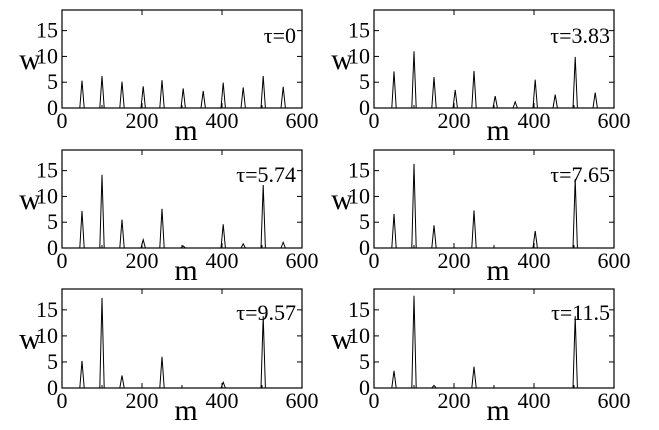  Describe the element at coordinates (266, 312) in the screenshot. I see `tau-annotation: τ=9.57` at that location.